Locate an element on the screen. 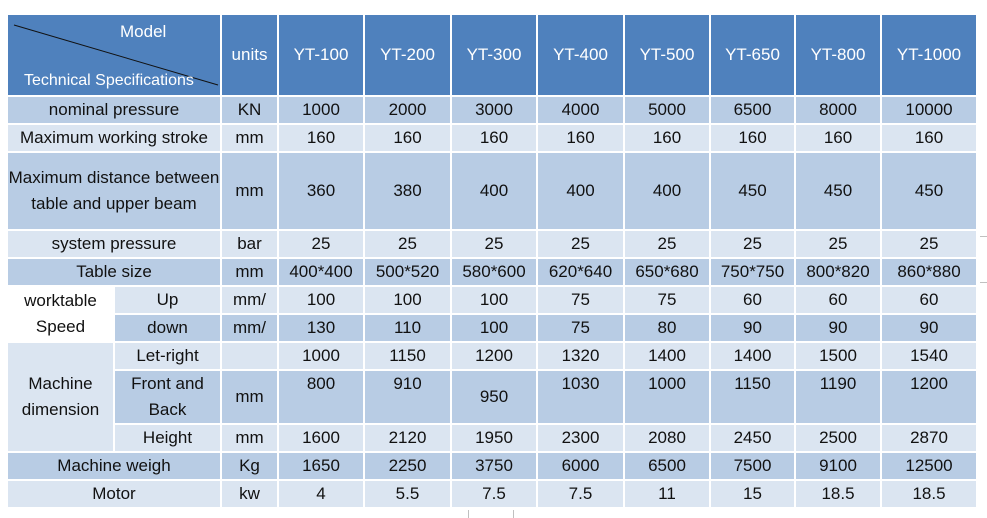 The width and height of the screenshot is (987, 518). value-cell: 110 is located at coordinates (407, 328).